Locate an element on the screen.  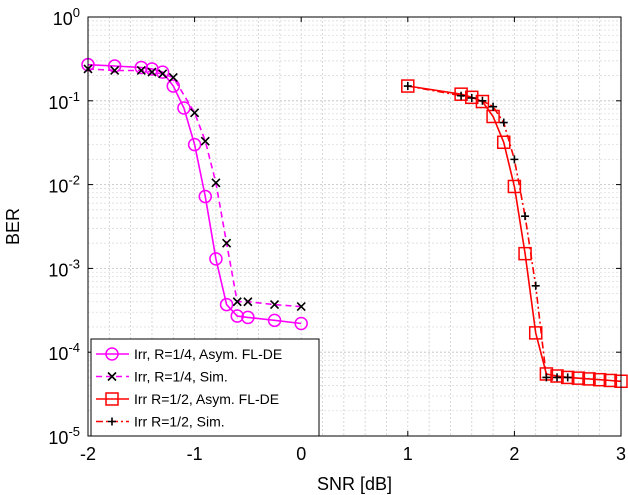
x-tick-label: 0 is located at coordinates (301, 454).